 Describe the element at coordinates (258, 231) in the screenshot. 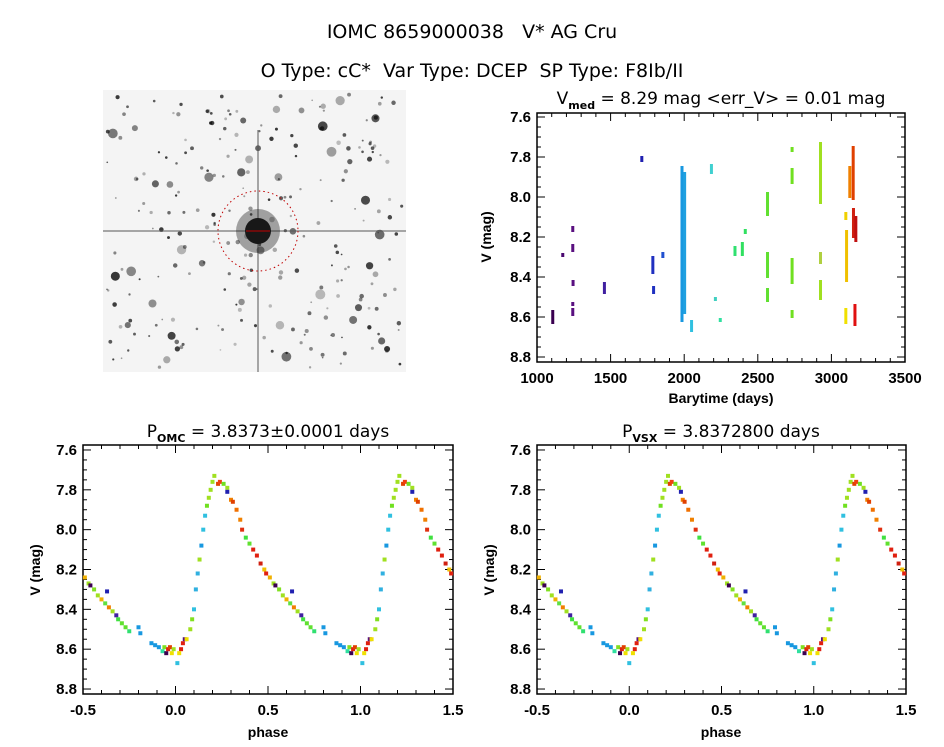

I see `aperture-circle` at that location.